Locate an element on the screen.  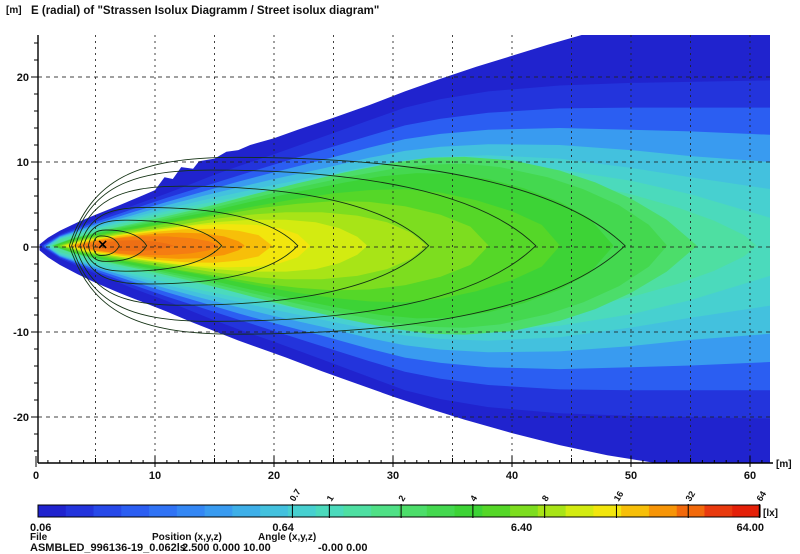
contour-line-2lx is located at coordinates (153, 245).